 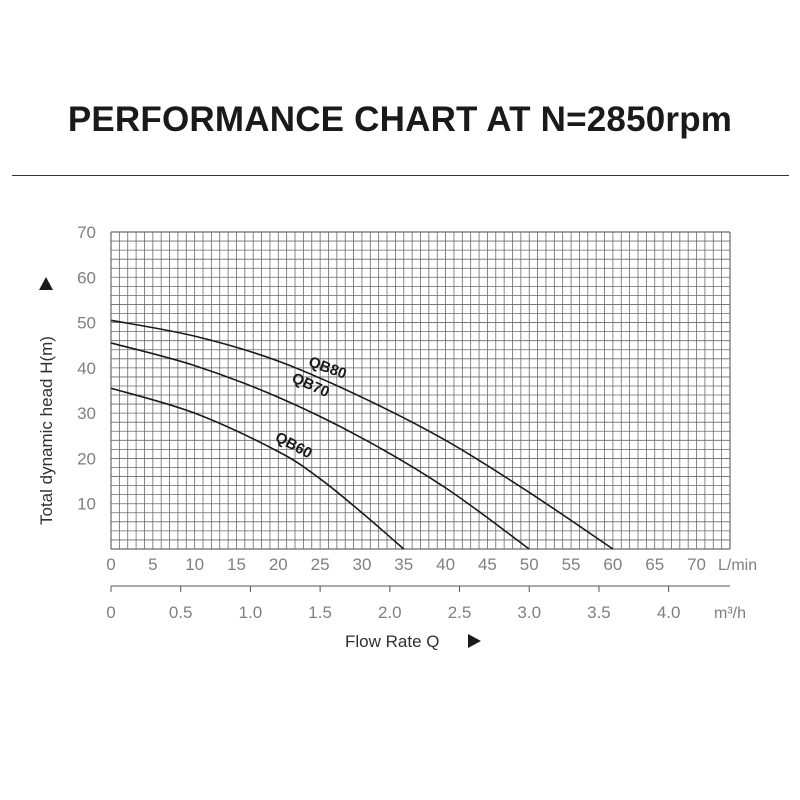 I want to click on y-tick-label: 20, so click(x=86, y=458).